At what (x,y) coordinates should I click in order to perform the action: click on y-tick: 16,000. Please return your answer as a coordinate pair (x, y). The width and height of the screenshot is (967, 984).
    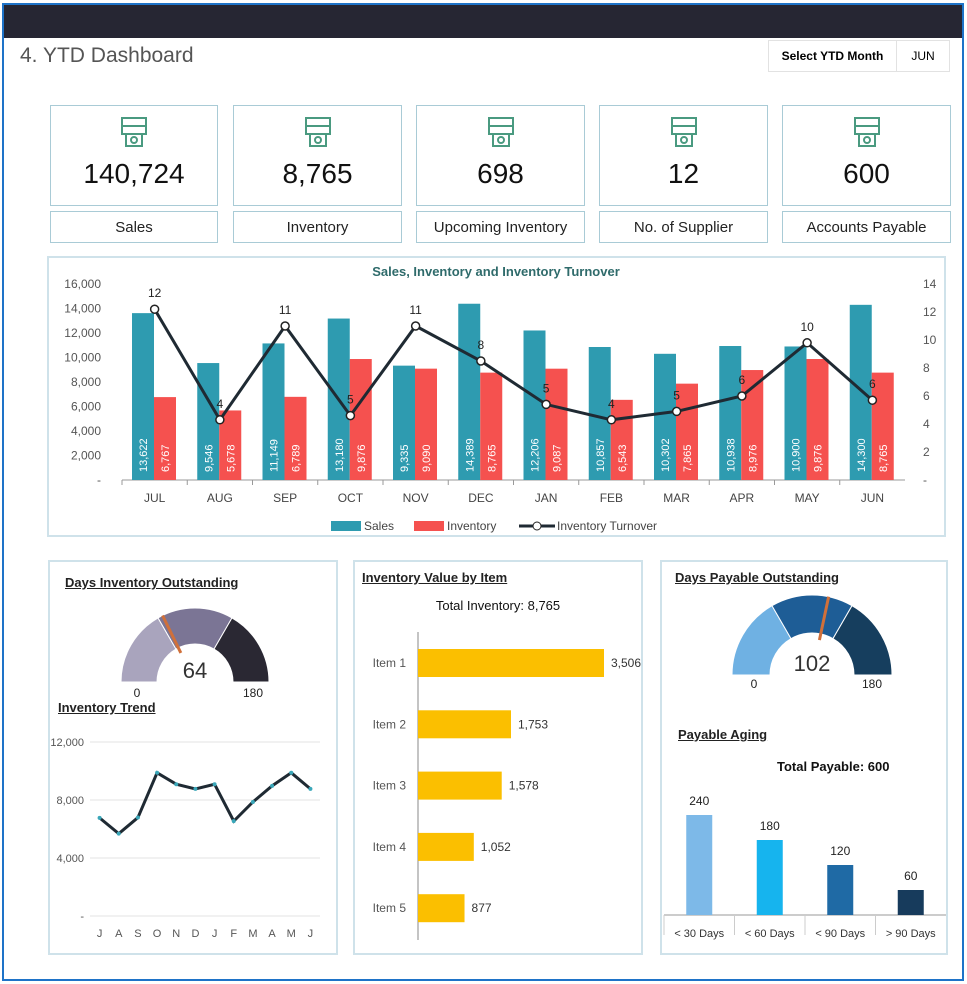
    Looking at the image, I should click on (82, 284).